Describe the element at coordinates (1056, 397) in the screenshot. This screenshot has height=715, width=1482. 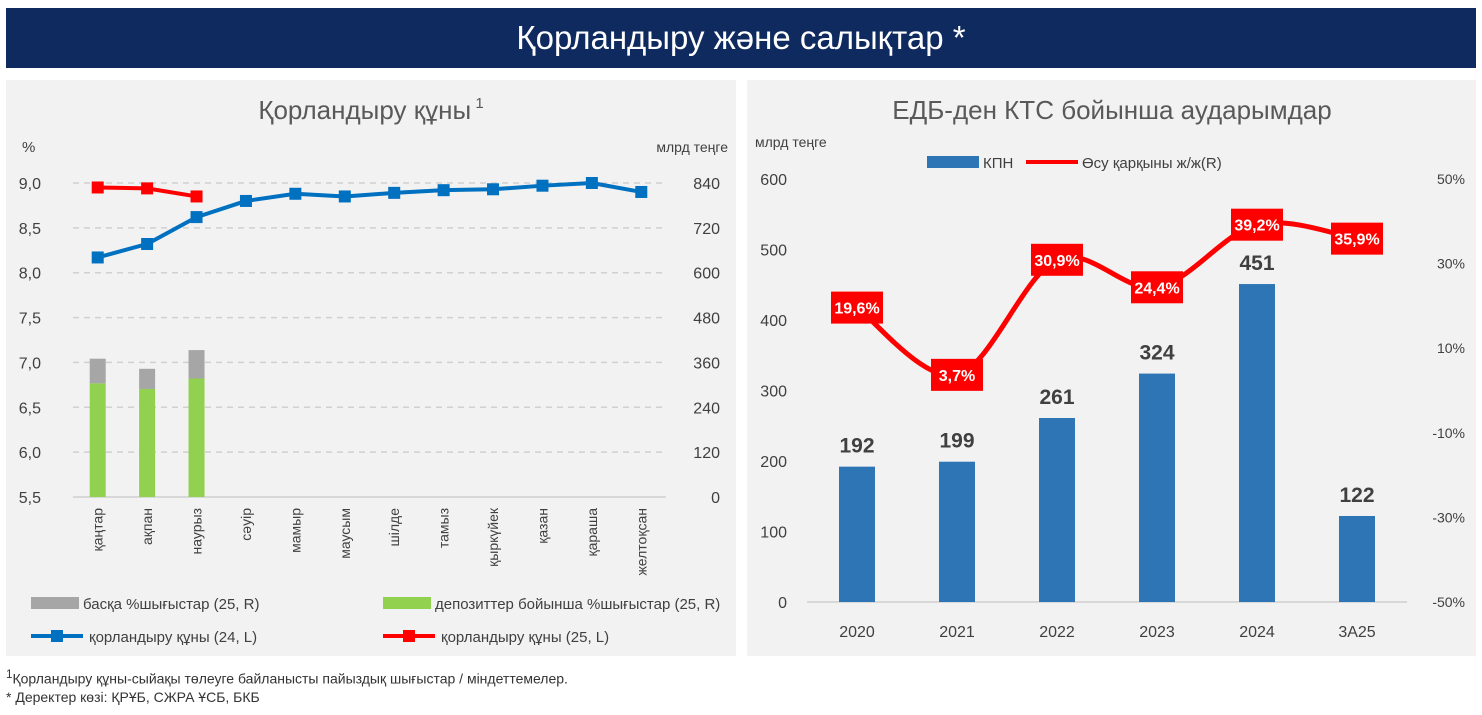
I see `bar-value-label: 261` at that location.